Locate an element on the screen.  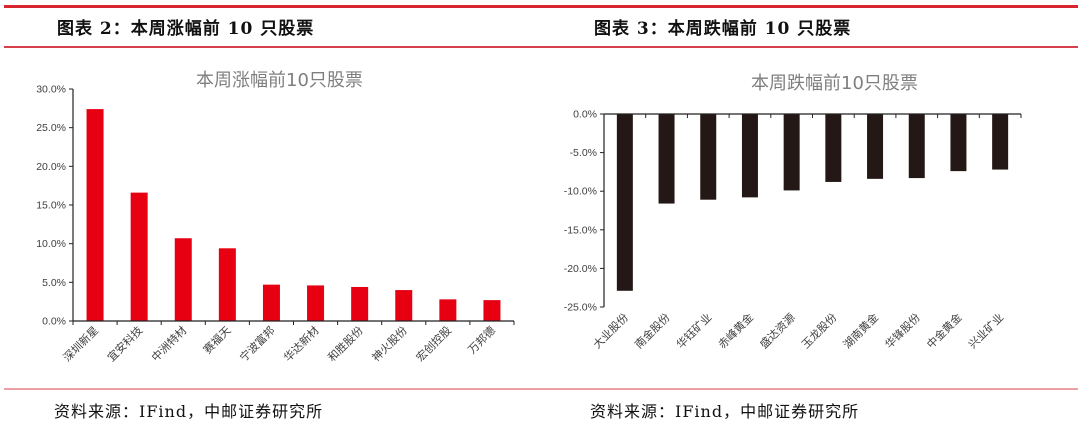
x-category-label: 华钰矿业 is located at coordinates (693, 330).